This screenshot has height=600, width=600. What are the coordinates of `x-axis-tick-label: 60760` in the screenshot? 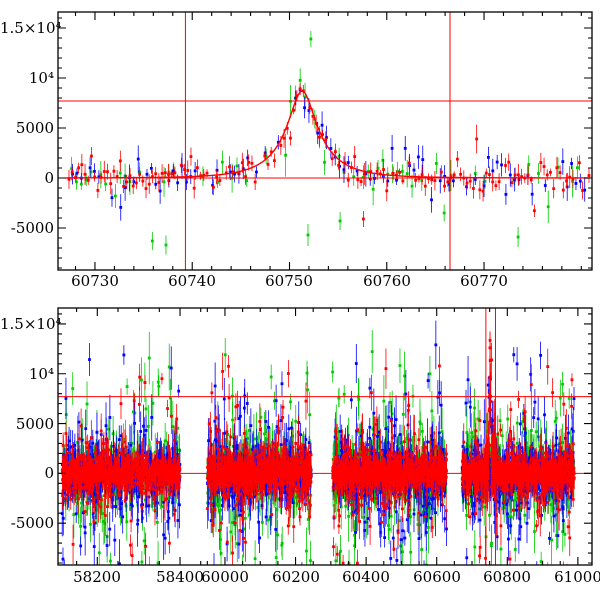 It's located at (387, 281).